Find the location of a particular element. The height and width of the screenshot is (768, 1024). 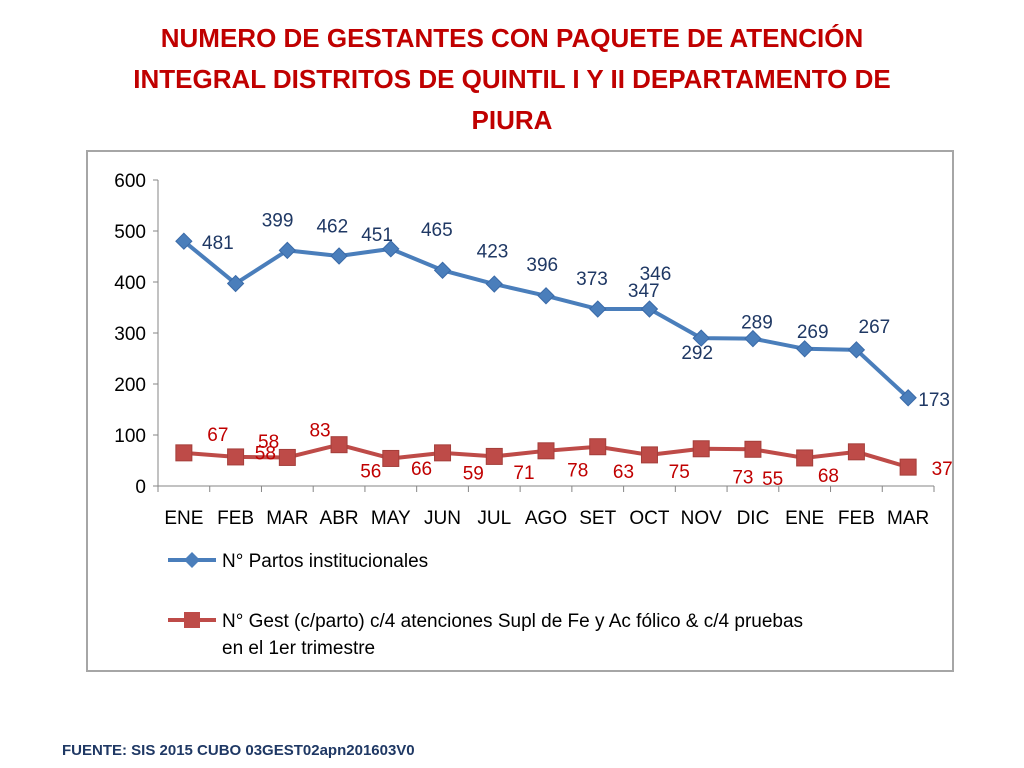

series-1-data-label: 83 is located at coordinates (319, 431).